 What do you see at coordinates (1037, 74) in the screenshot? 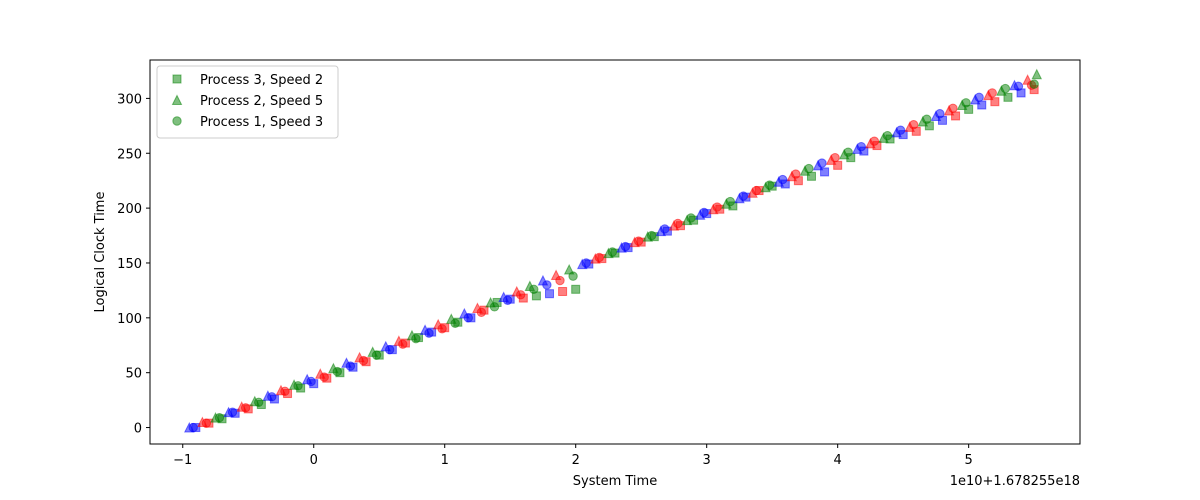
I see `series-2-point` at bounding box center [1037, 74].